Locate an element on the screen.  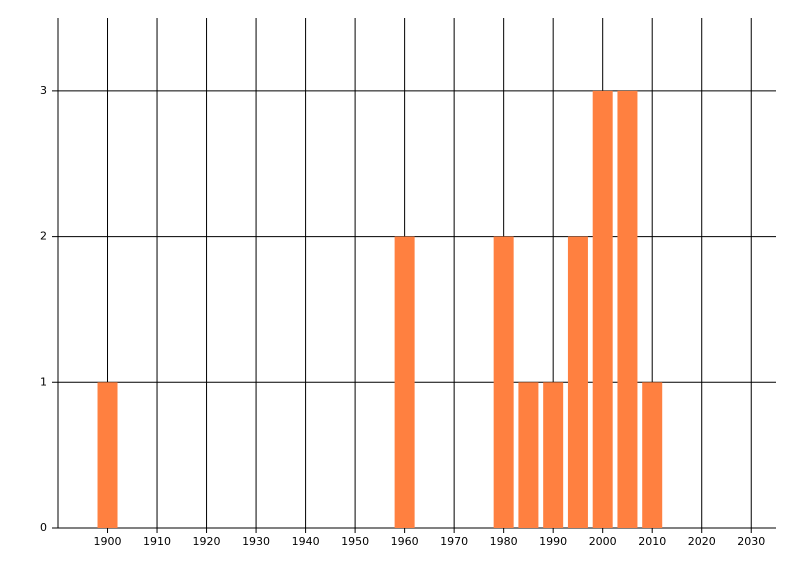
x-tick-label: 1990 is located at coordinates (553, 541).